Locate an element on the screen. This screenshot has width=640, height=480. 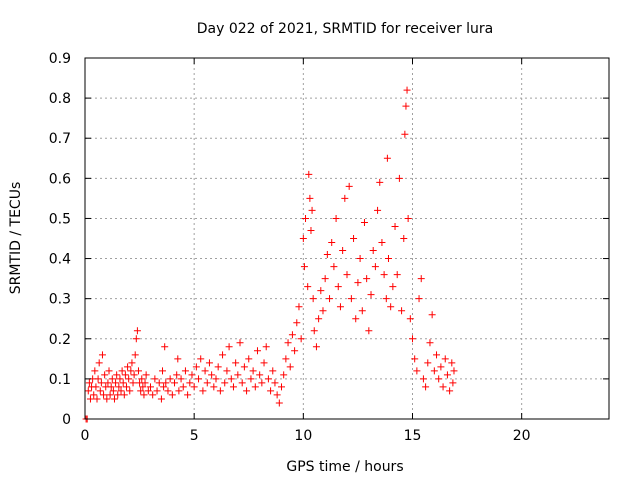
y-tick-label: 0.5 is located at coordinates (60, 219).